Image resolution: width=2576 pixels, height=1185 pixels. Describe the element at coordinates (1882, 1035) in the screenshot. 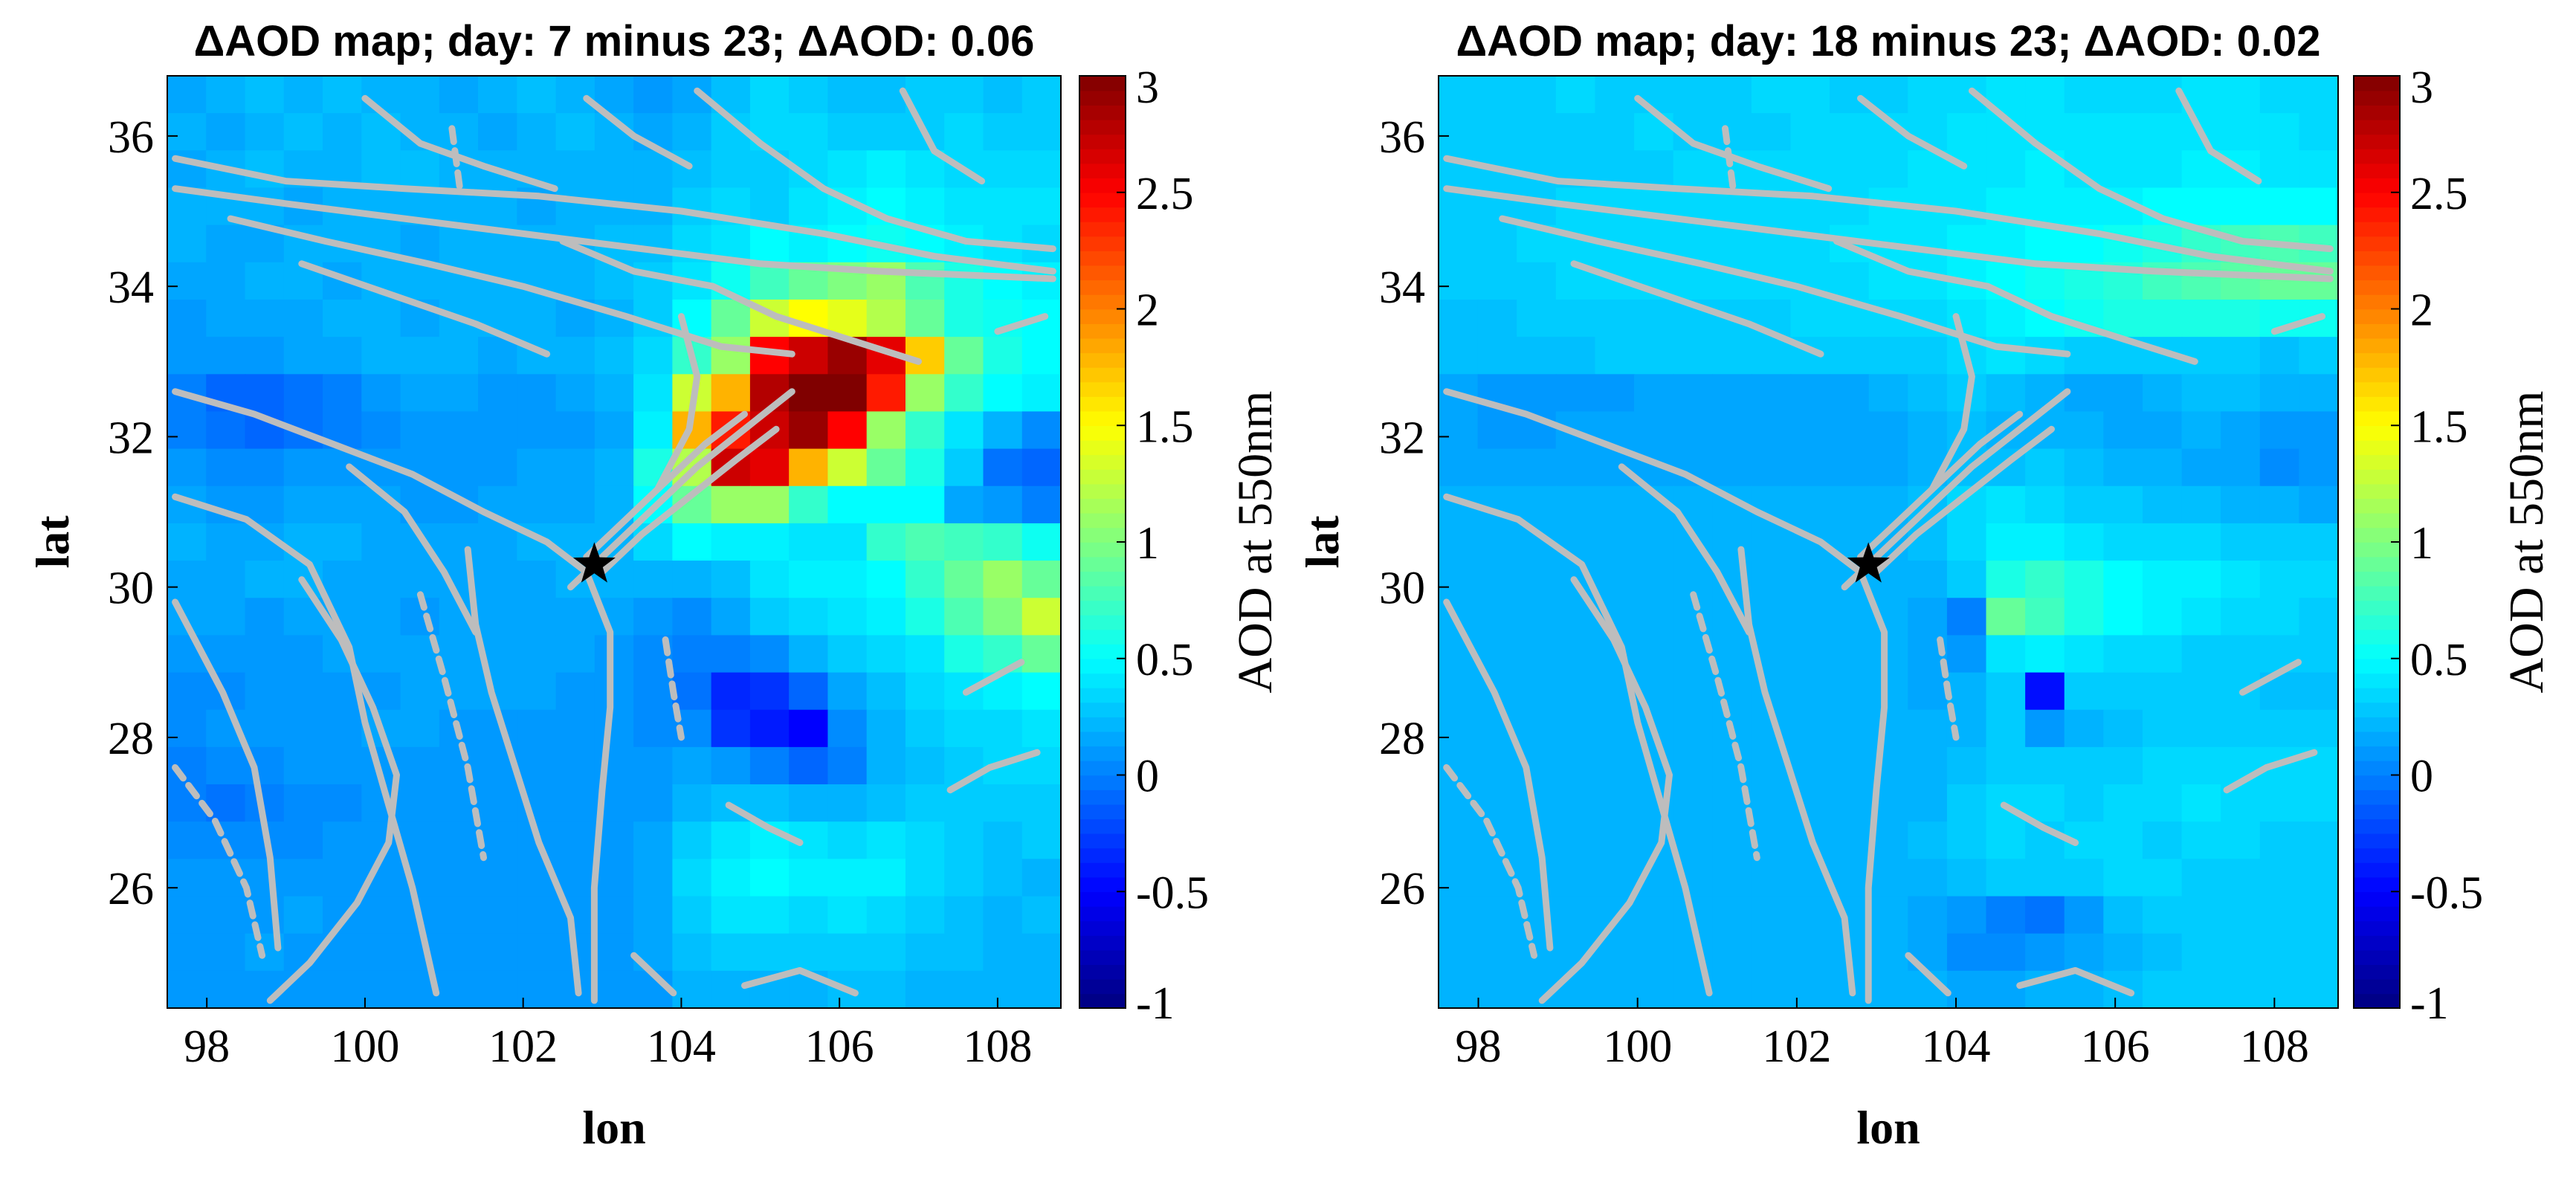

I see `right-x-ticks: 98 100 102 104 106 108` at that location.